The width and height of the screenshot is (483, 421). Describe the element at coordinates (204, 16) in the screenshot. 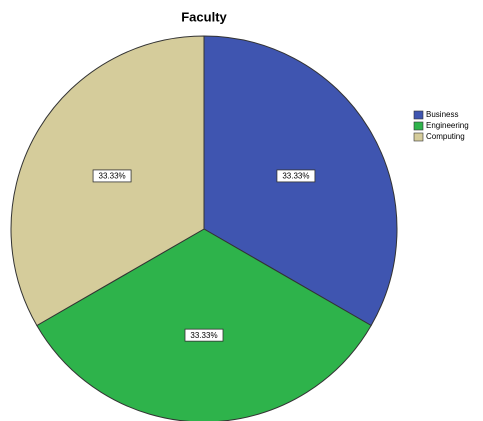

I see `chart-title: Faculty` at that location.